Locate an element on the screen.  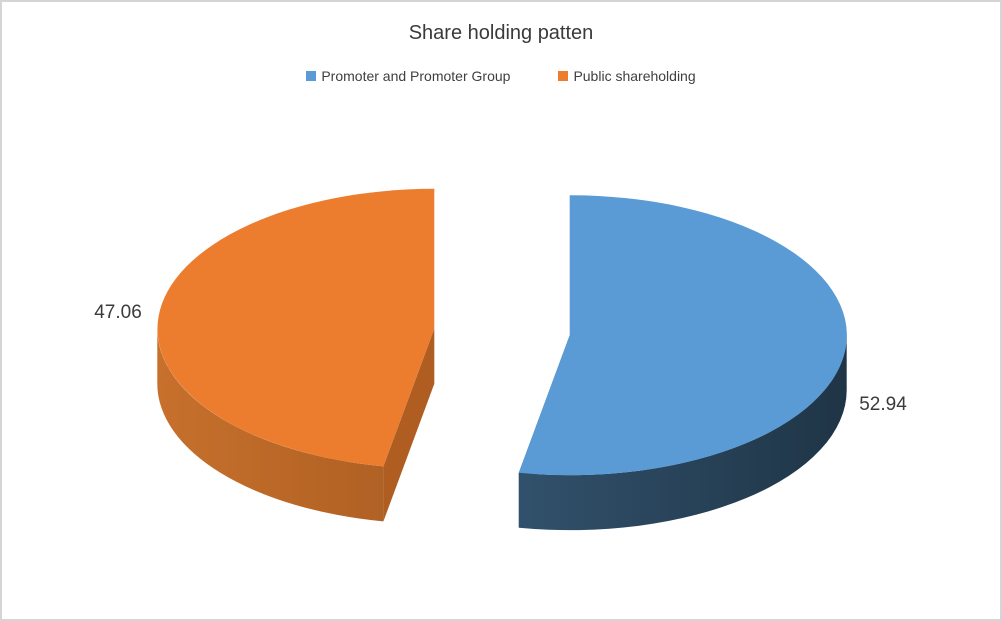
pie-slice-public is located at coordinates (296, 327).